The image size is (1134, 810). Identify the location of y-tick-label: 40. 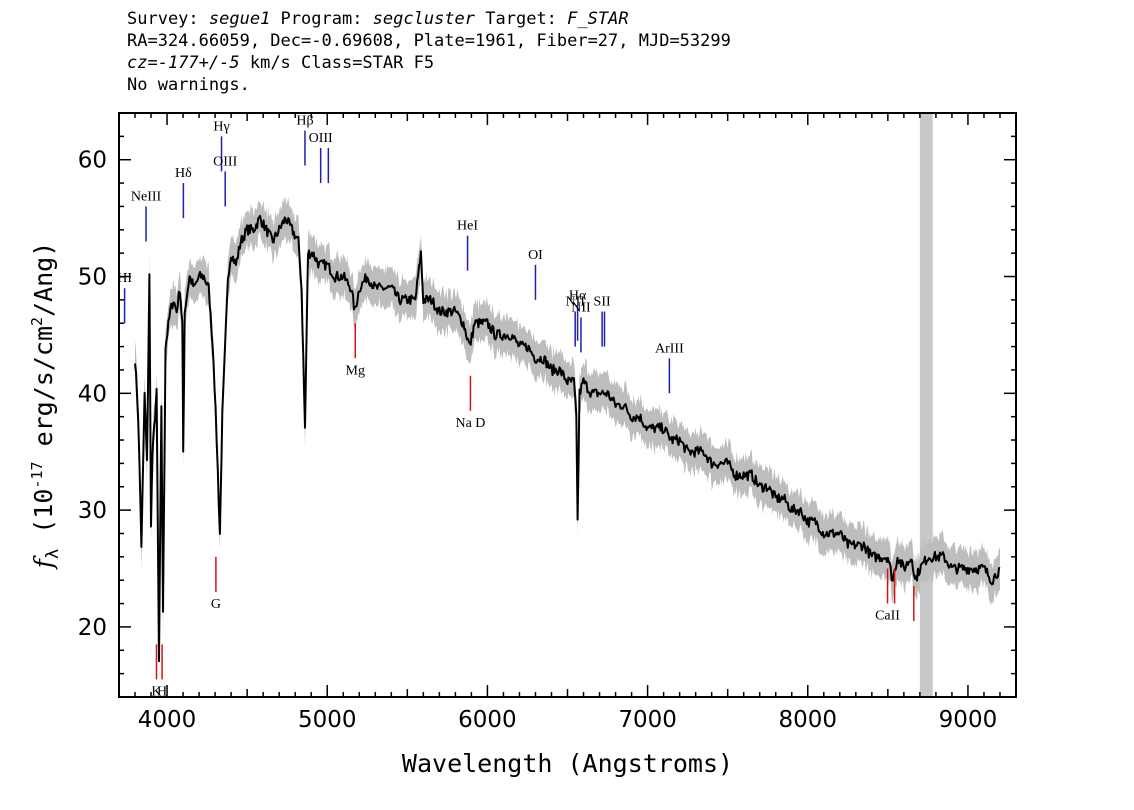
(92, 394).